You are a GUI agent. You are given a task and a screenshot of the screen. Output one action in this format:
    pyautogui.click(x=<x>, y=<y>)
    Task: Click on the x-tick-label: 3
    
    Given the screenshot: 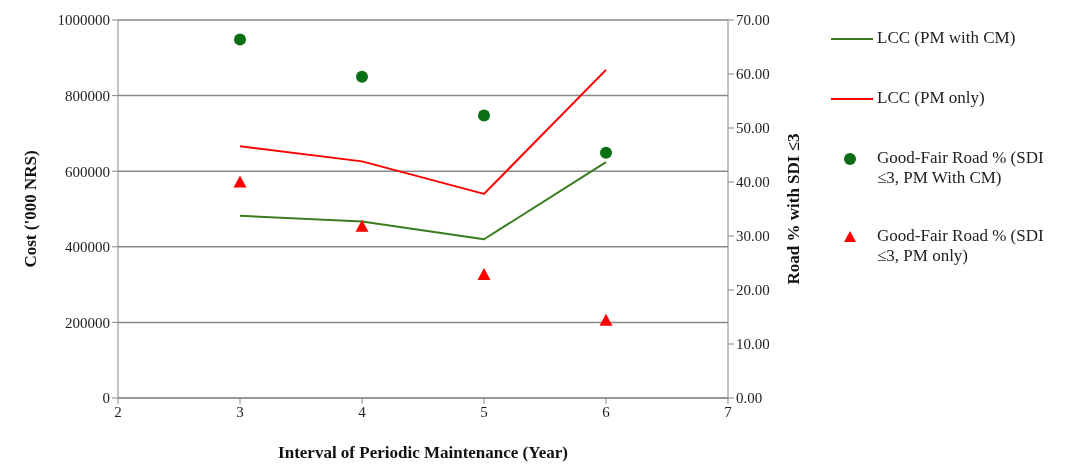 What is the action you would take?
    pyautogui.click(x=240, y=411)
    